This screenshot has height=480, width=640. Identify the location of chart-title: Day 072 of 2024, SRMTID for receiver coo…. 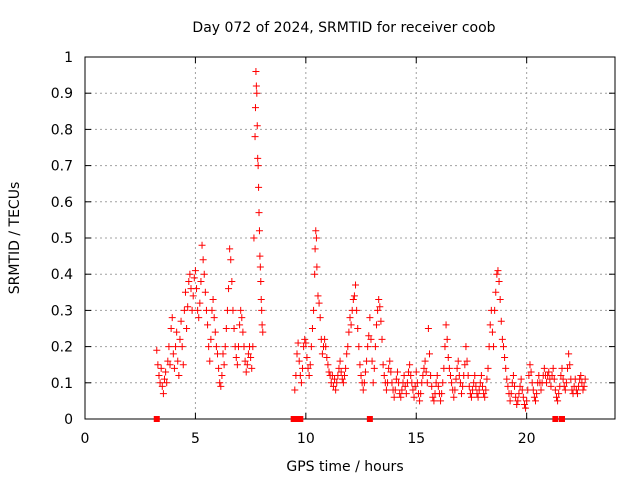
(343, 28).